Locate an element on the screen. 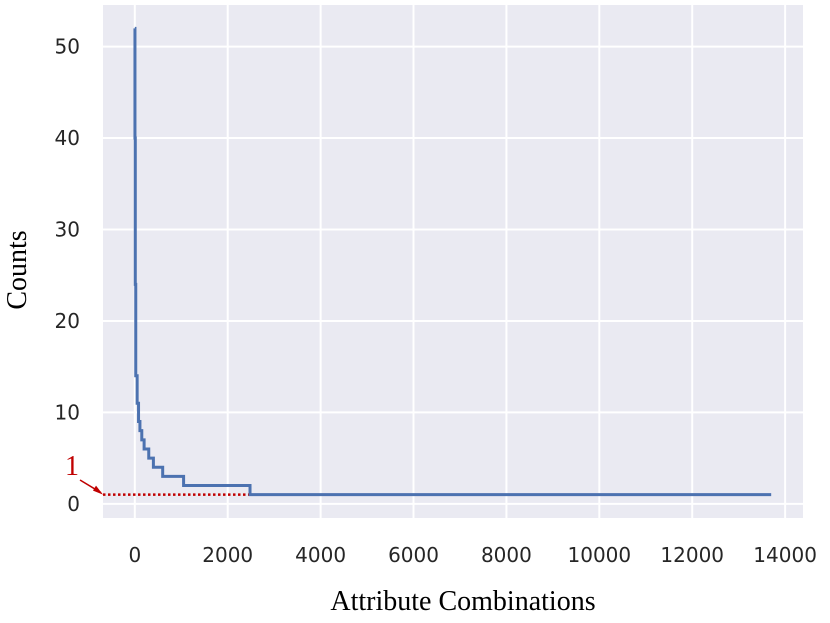 This screenshot has height=623, width=830. x-tick-label: 10000 is located at coordinates (600, 555).